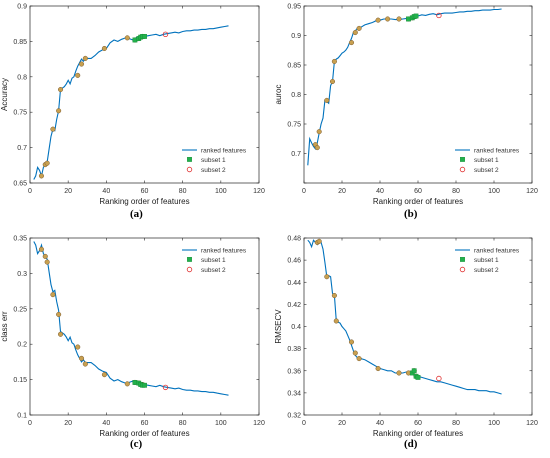  I want to click on y-tick-label: 0.44, so click(294, 283).